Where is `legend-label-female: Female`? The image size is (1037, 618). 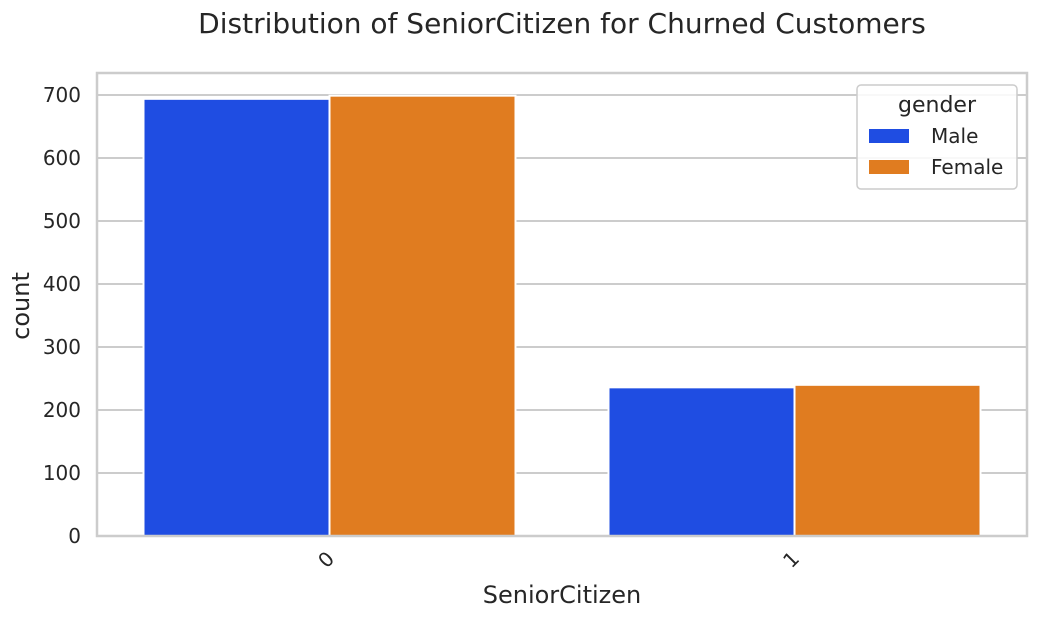 legend-label-female: Female is located at coordinates (967, 167).